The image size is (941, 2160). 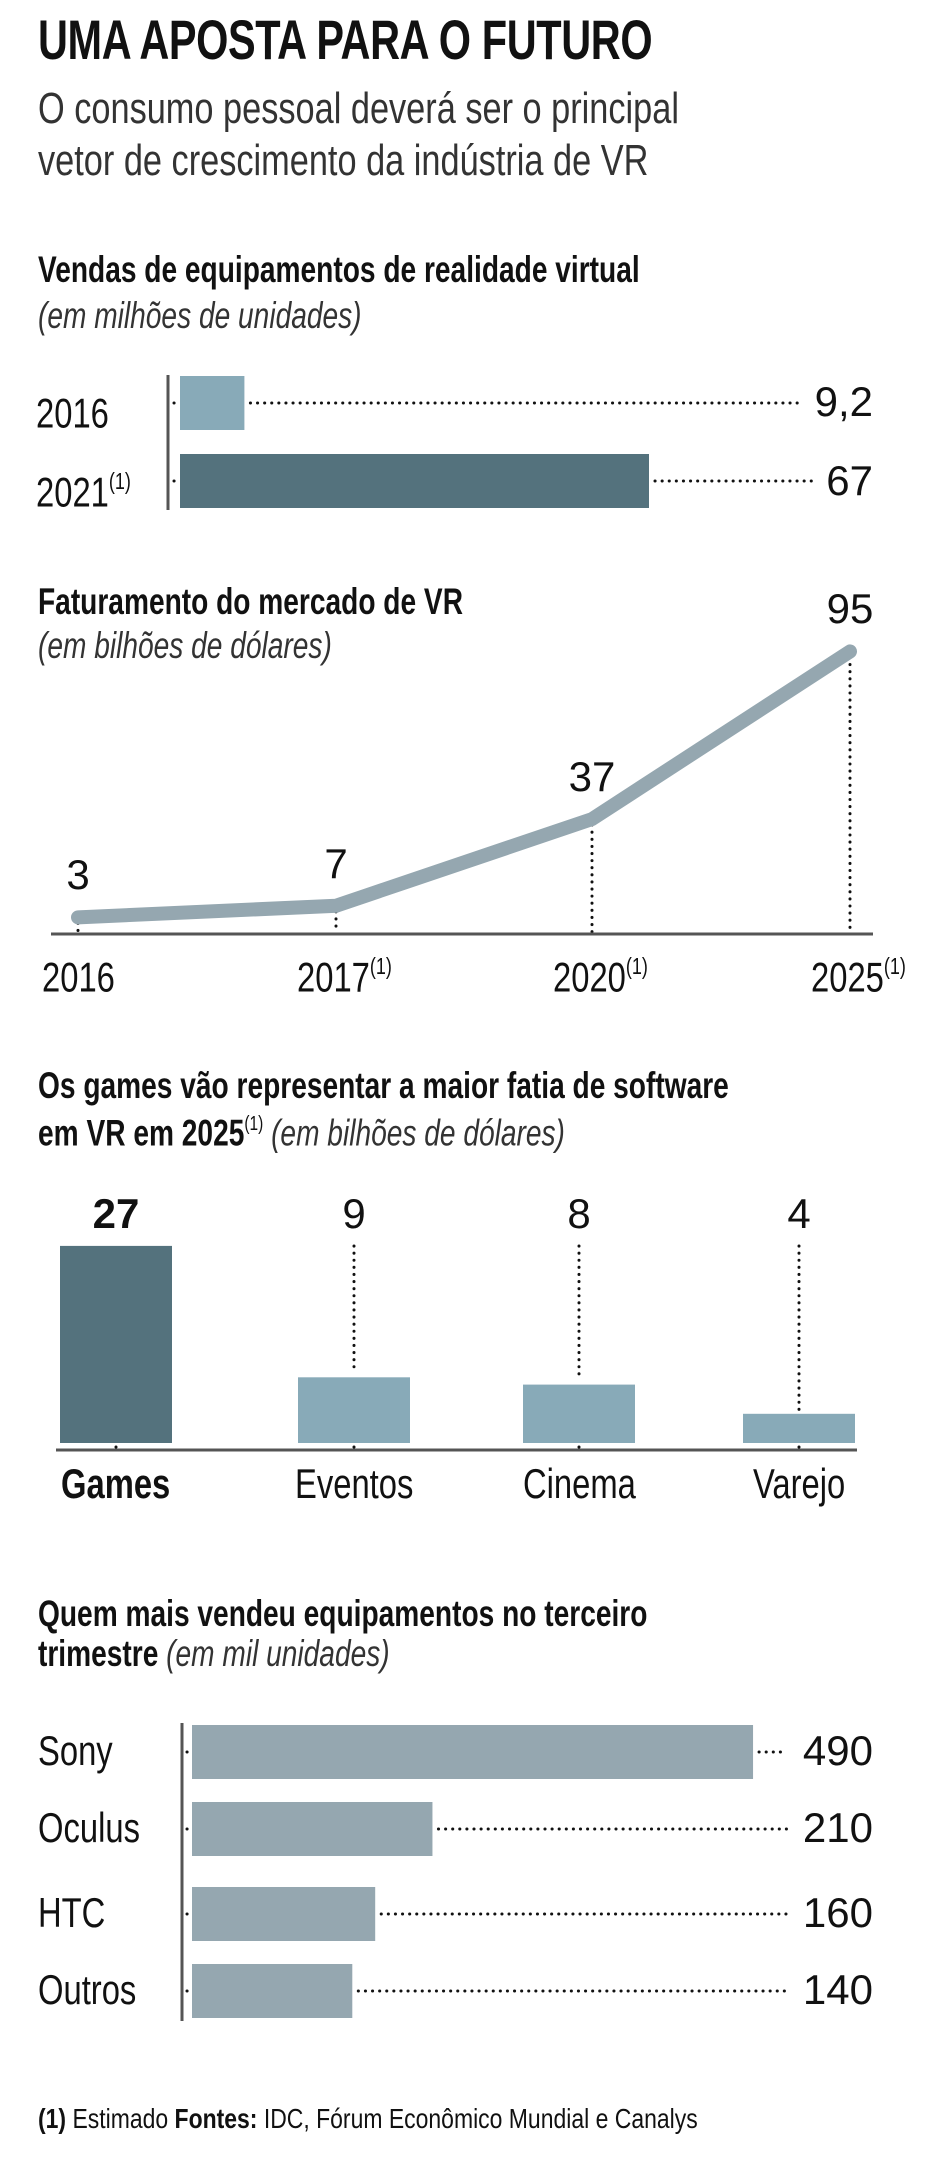 I want to click on chart4-category-label-value: Sony, so click(x=75, y=1750).